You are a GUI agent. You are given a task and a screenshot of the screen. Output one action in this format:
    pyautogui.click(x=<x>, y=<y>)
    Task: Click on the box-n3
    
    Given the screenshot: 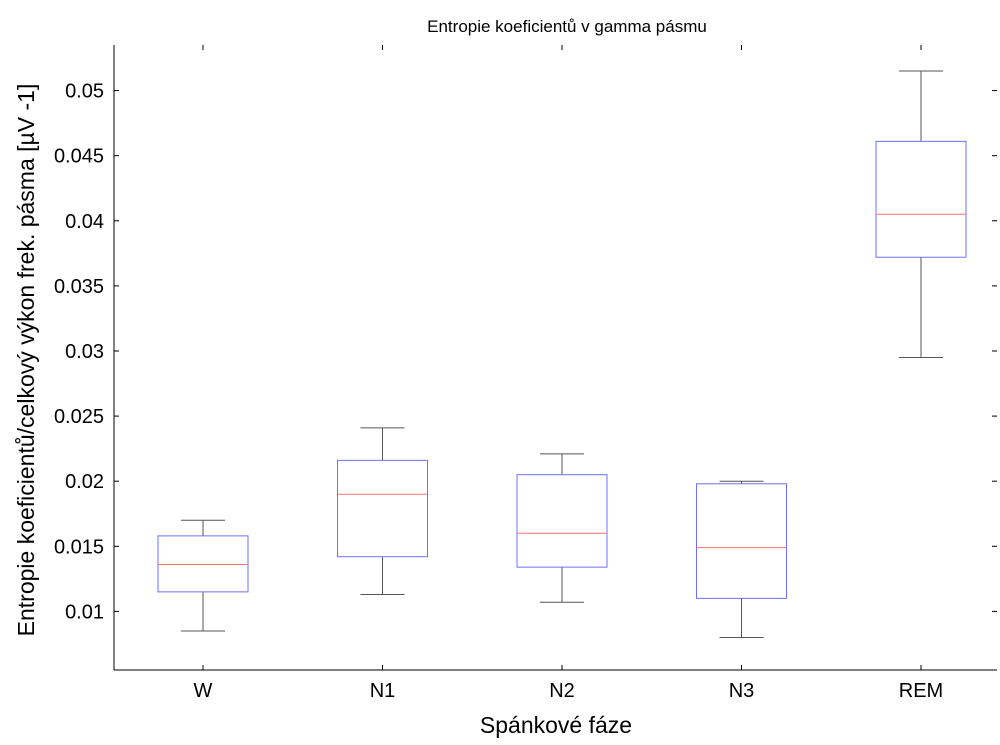 What is the action you would take?
    pyautogui.click(x=741, y=541)
    